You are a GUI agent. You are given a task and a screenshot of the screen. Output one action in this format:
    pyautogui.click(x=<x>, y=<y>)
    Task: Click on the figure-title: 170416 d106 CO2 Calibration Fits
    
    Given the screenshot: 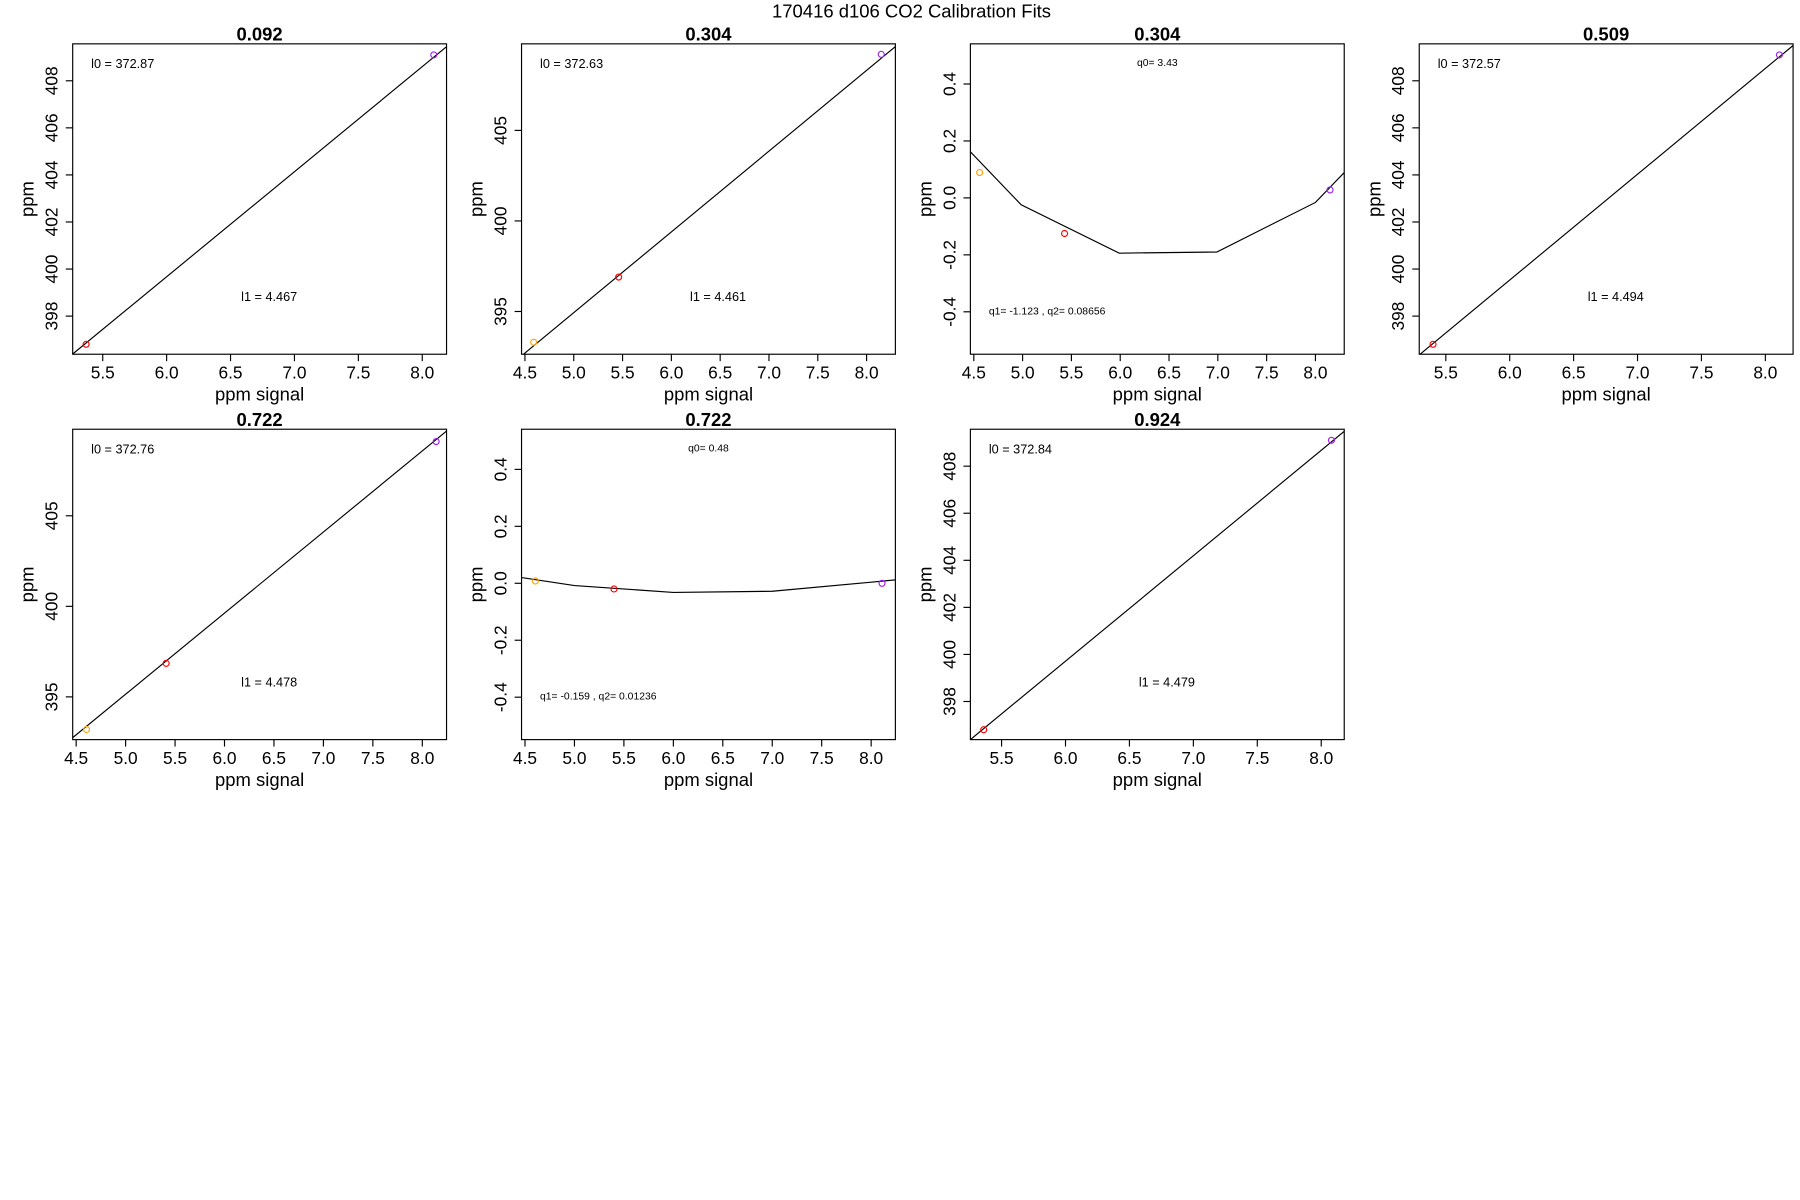 What is the action you would take?
    pyautogui.click(x=911, y=11)
    